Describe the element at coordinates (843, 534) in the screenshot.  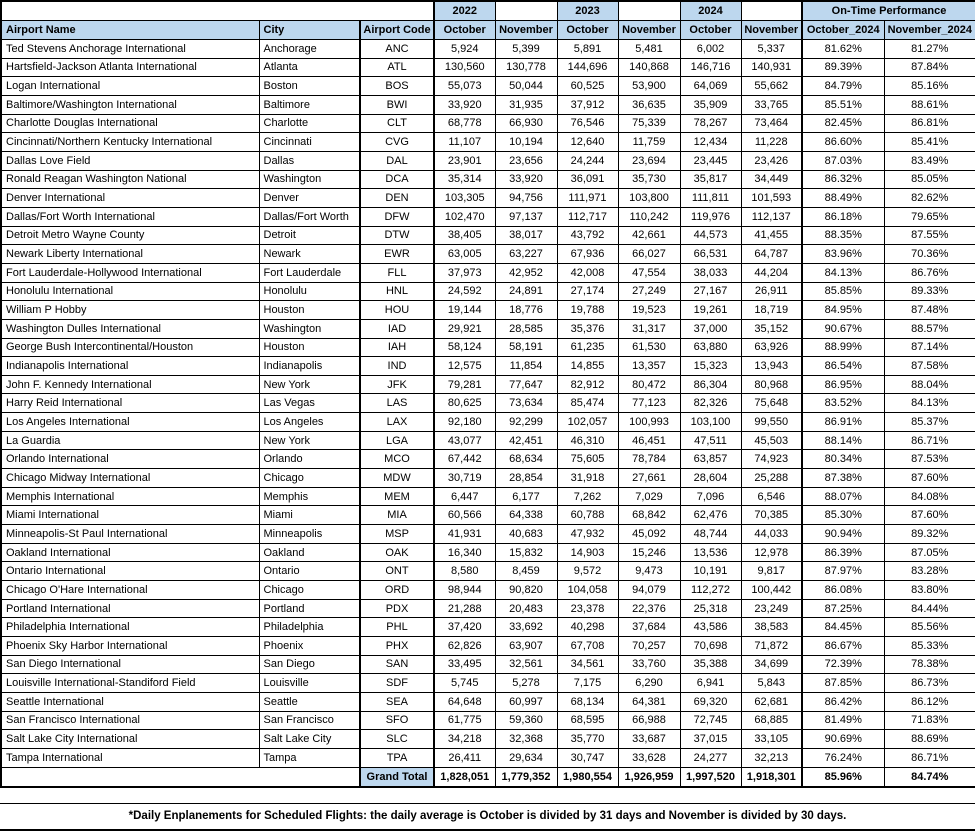
I see `cell-otp-october-2024: 90.94%` at that location.